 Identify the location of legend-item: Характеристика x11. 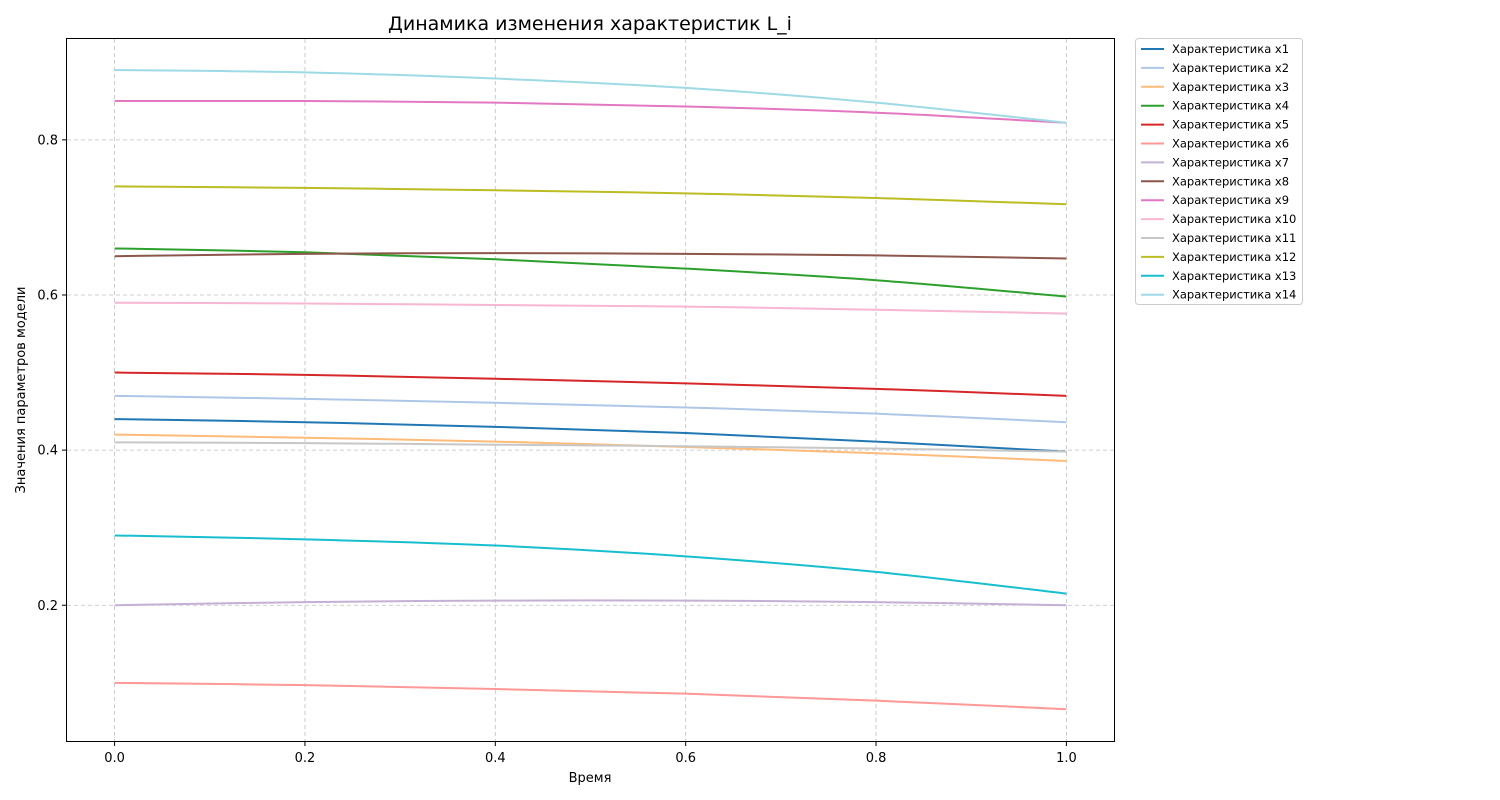
(1218, 238).